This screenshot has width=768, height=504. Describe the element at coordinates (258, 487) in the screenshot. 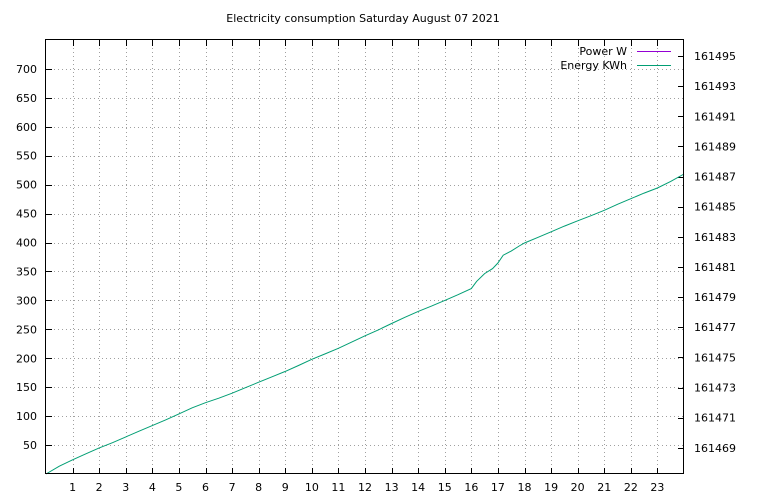

I see `x-tick-label: 8` at that location.